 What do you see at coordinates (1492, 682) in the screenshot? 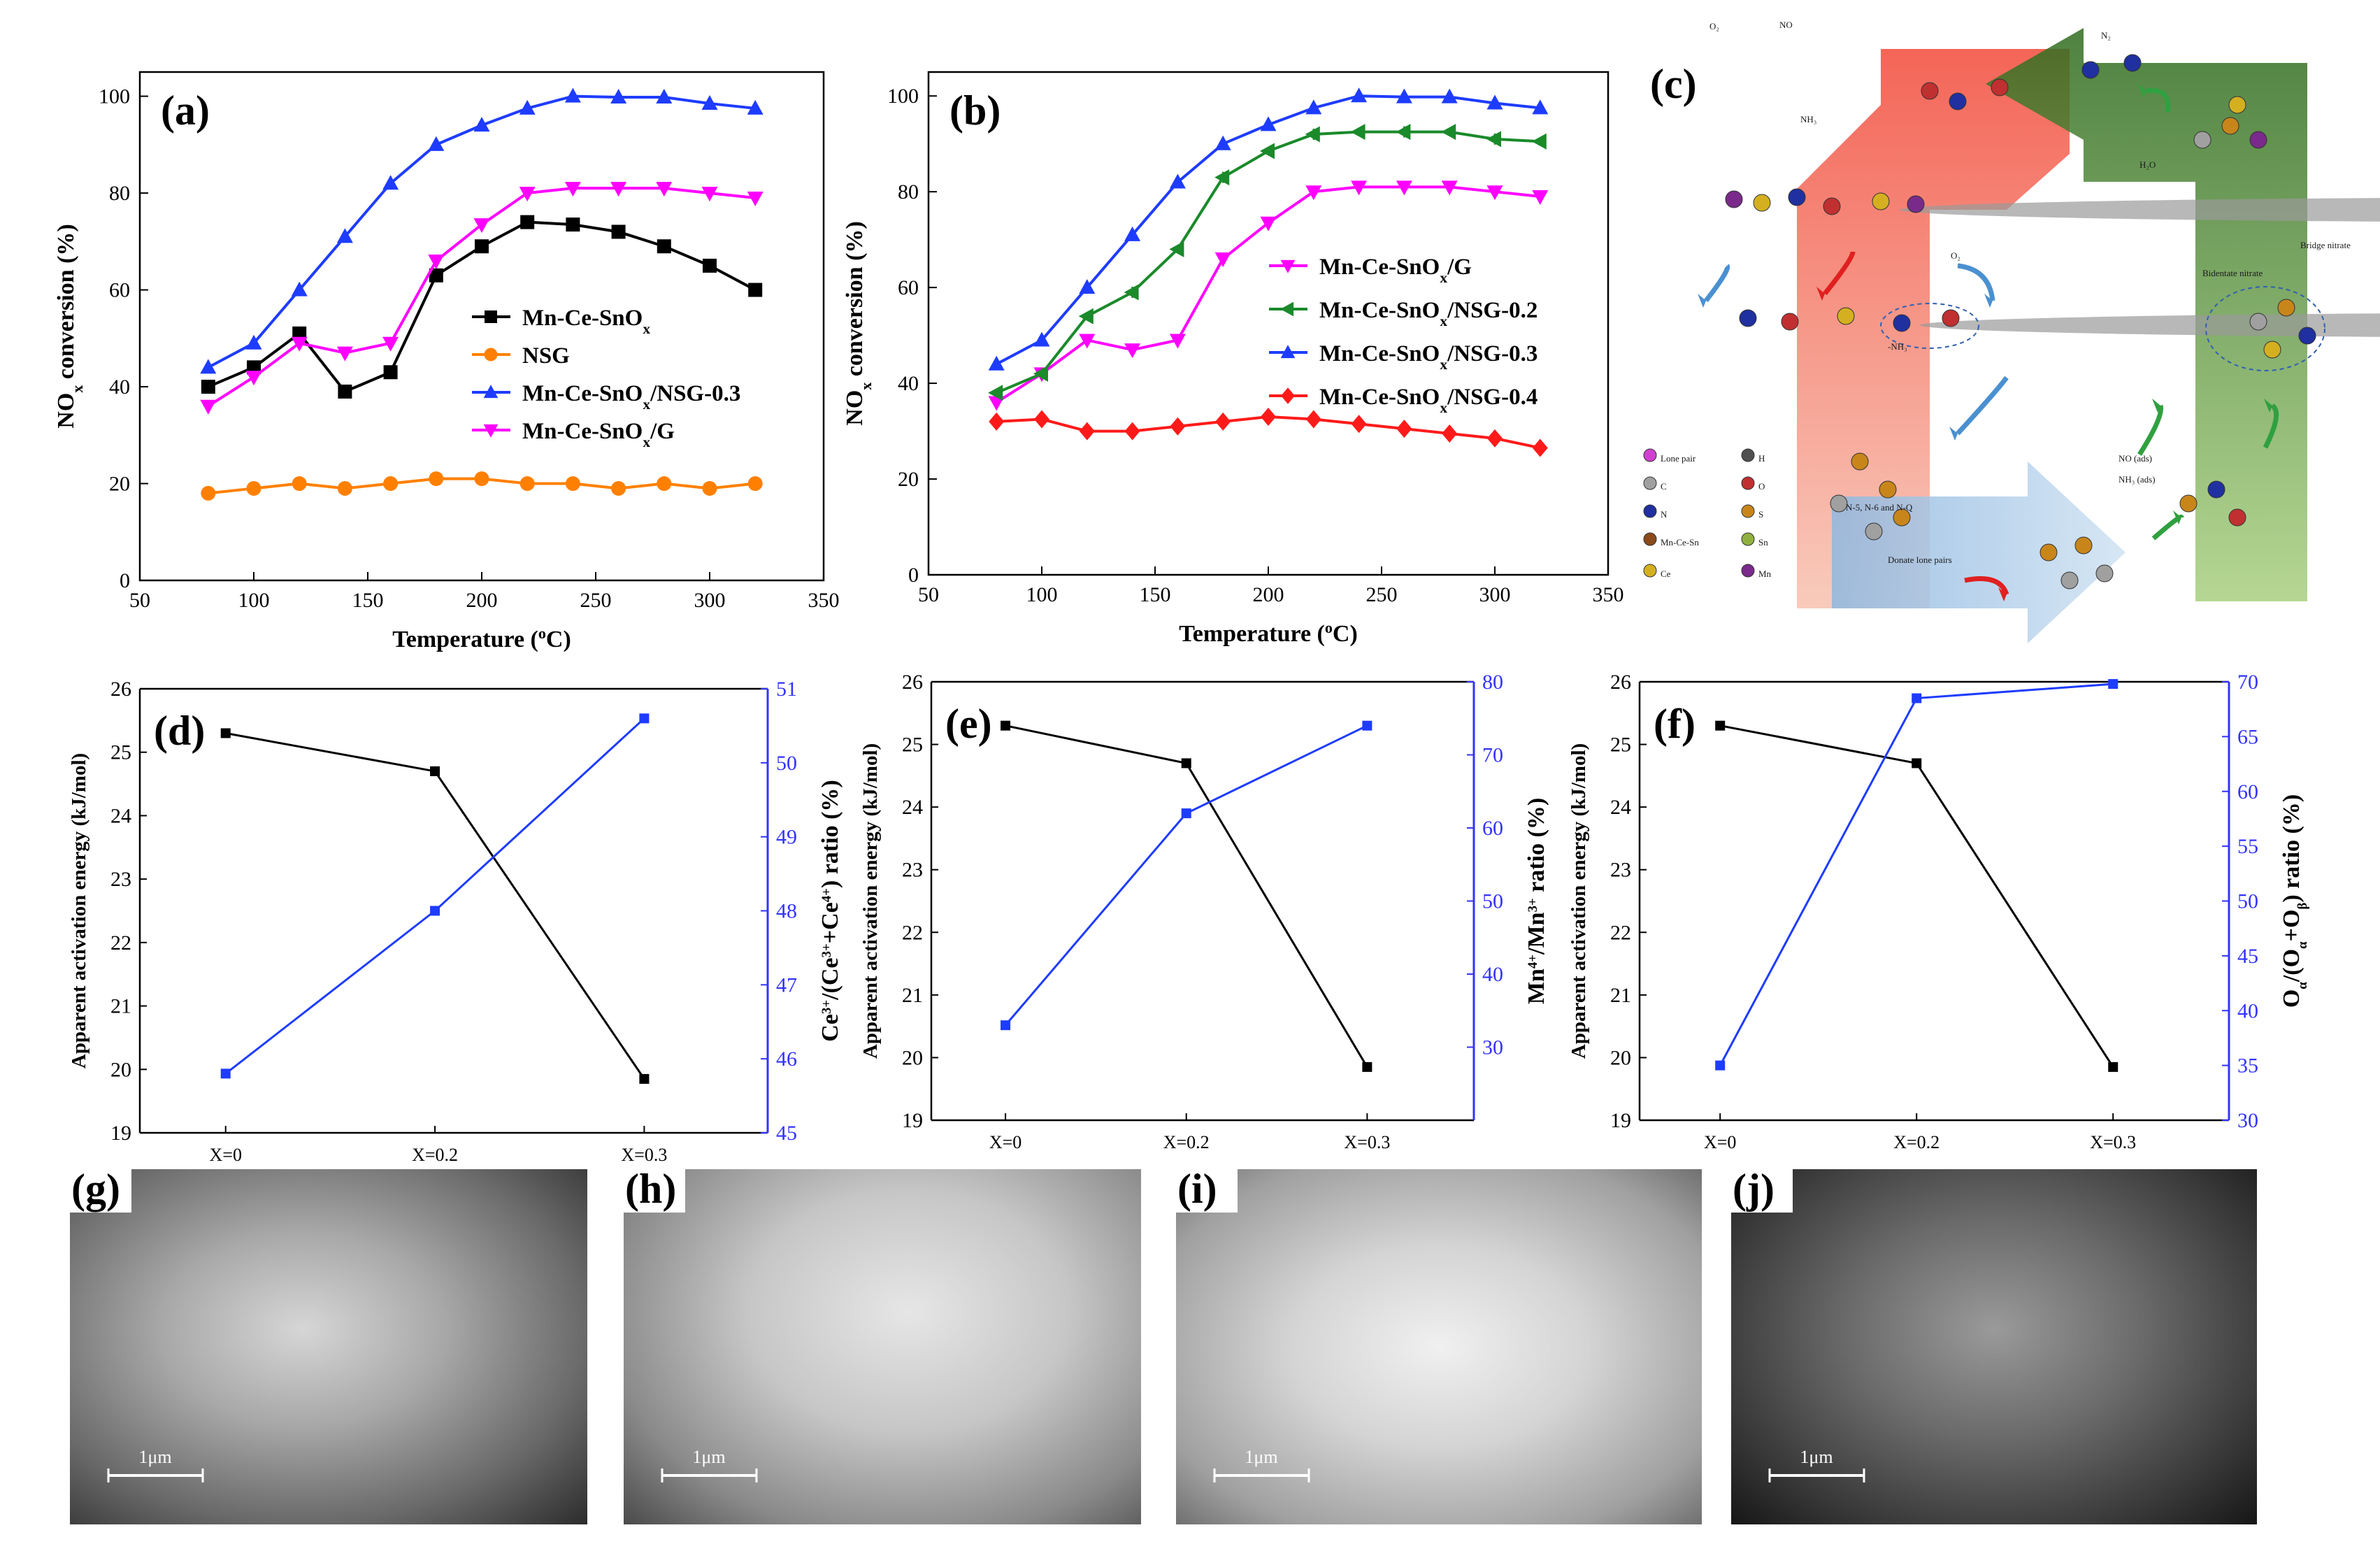
I see `right-tick-label: 80` at bounding box center [1492, 682].